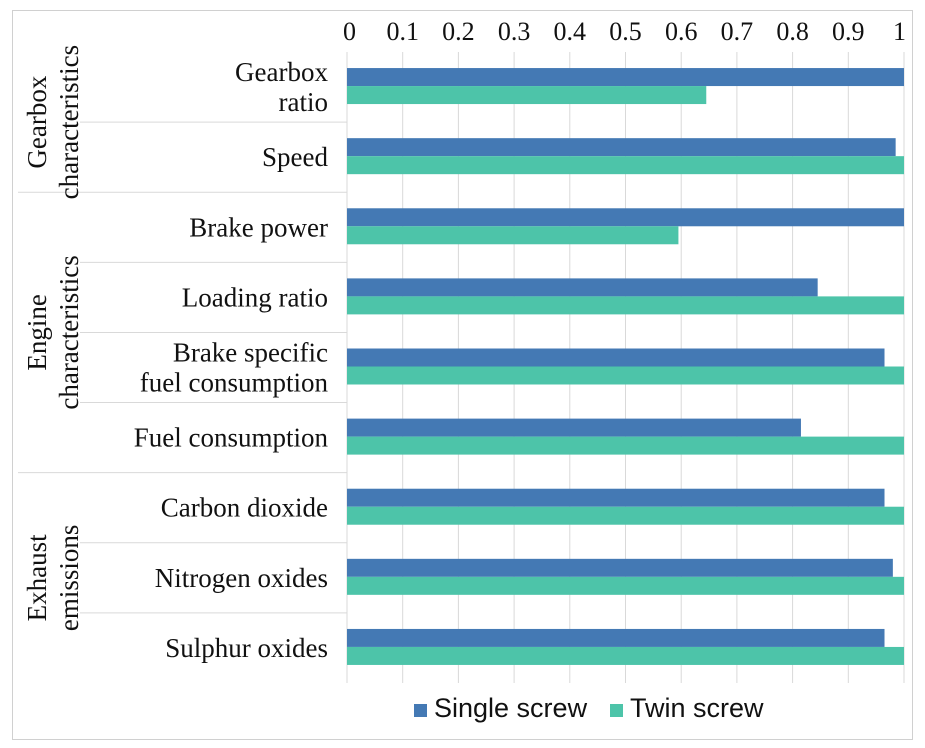 The width and height of the screenshot is (925, 748). I want to click on category-label: Sulphur oxides, so click(246, 648).